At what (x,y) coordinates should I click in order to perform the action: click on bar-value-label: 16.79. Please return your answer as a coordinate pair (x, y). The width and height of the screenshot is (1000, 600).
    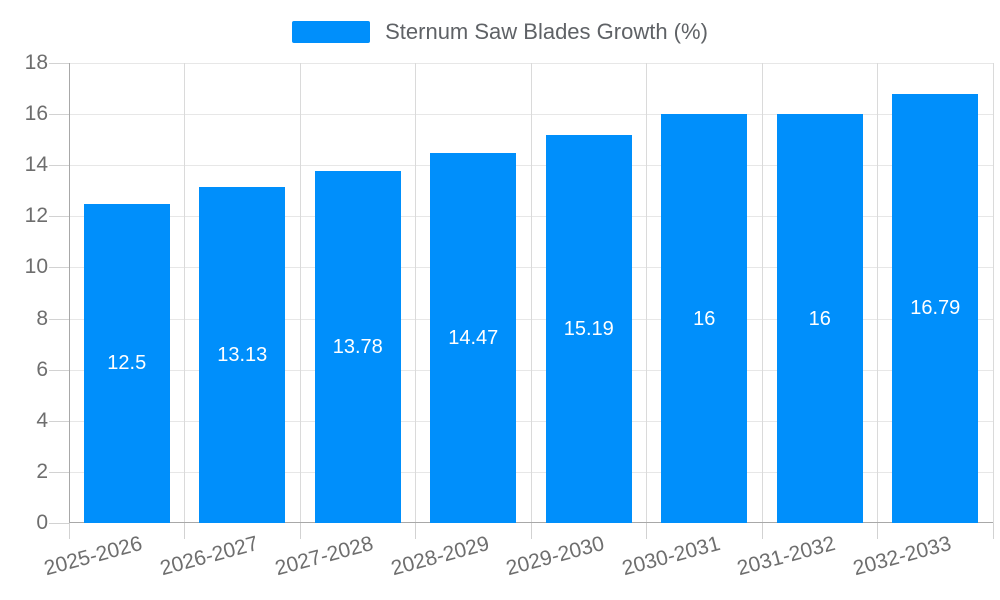
    Looking at the image, I should click on (935, 308).